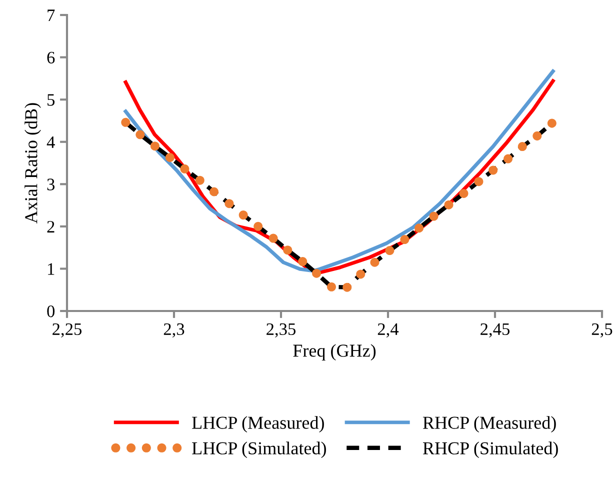  I want to click on x-tick-label: 2,4, so click(388, 330).